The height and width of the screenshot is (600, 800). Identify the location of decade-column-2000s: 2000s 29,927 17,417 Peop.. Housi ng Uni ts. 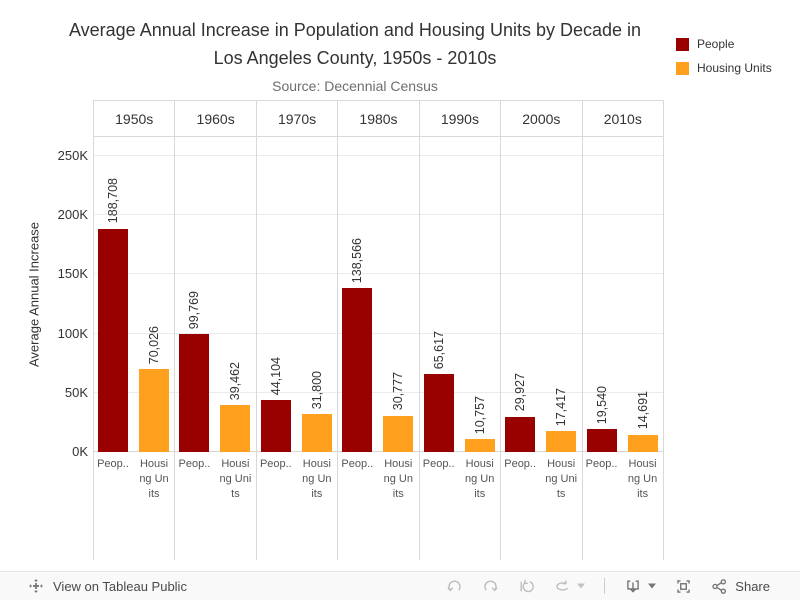
(542, 330).